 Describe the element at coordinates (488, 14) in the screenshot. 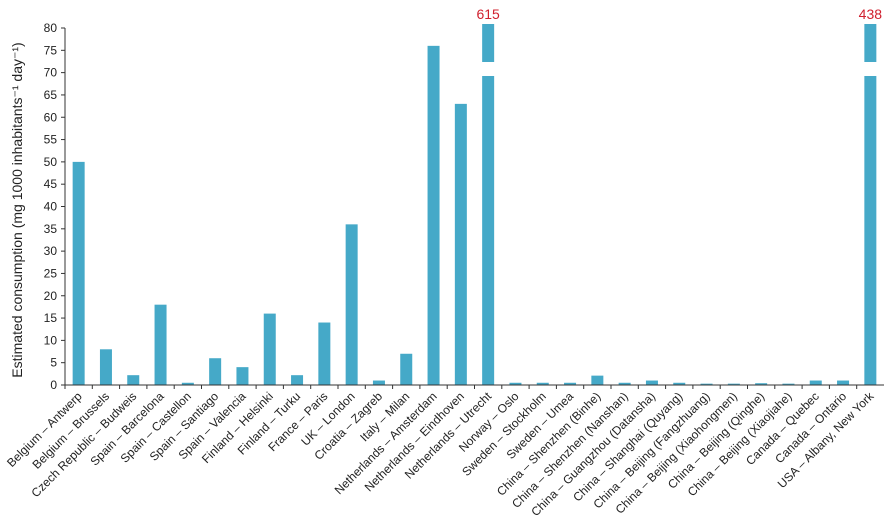

I see `value-label: 615` at that location.